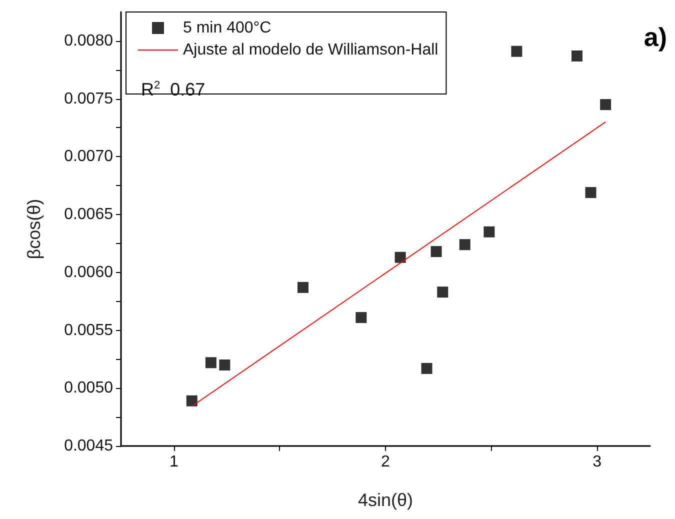  Describe the element at coordinates (89, 388) in the screenshot. I see `y-tick-label: 0.0050` at that location.